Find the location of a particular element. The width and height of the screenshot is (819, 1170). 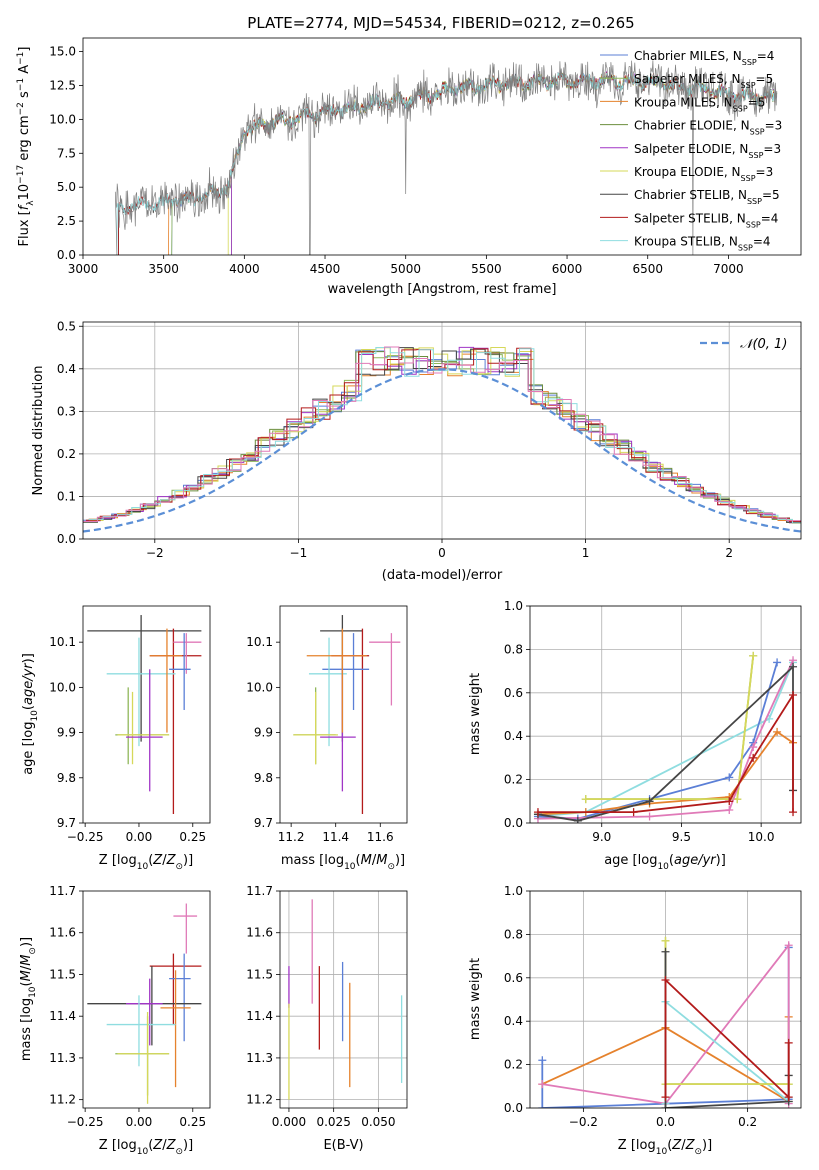

y-tick-label: 0.1 is located at coordinates (66, 496).